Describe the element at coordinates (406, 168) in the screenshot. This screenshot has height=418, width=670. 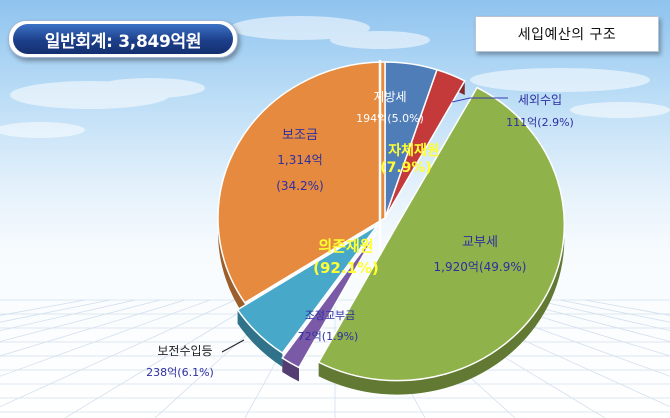
I see `group-pct-own-revenue: (7.9%)` at that location.